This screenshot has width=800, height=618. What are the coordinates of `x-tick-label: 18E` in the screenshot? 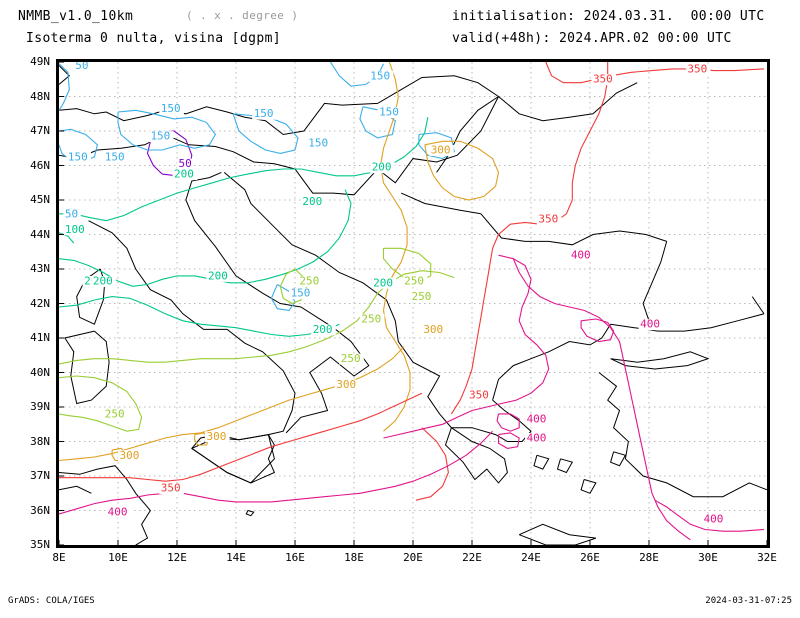 It's located at (354, 557).